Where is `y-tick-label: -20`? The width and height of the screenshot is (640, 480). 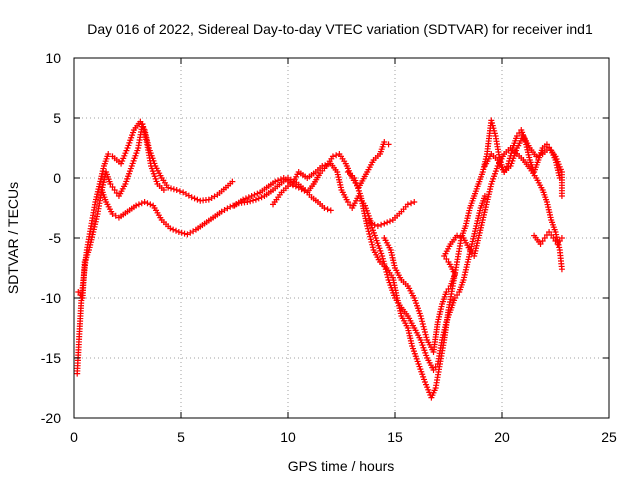 y-tick-label: -20 is located at coordinates (51, 418).